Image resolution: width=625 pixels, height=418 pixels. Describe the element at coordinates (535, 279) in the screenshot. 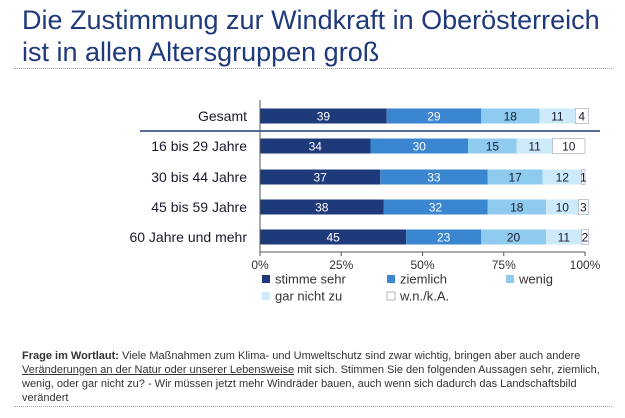

I see `legend-label: wenig` at that location.